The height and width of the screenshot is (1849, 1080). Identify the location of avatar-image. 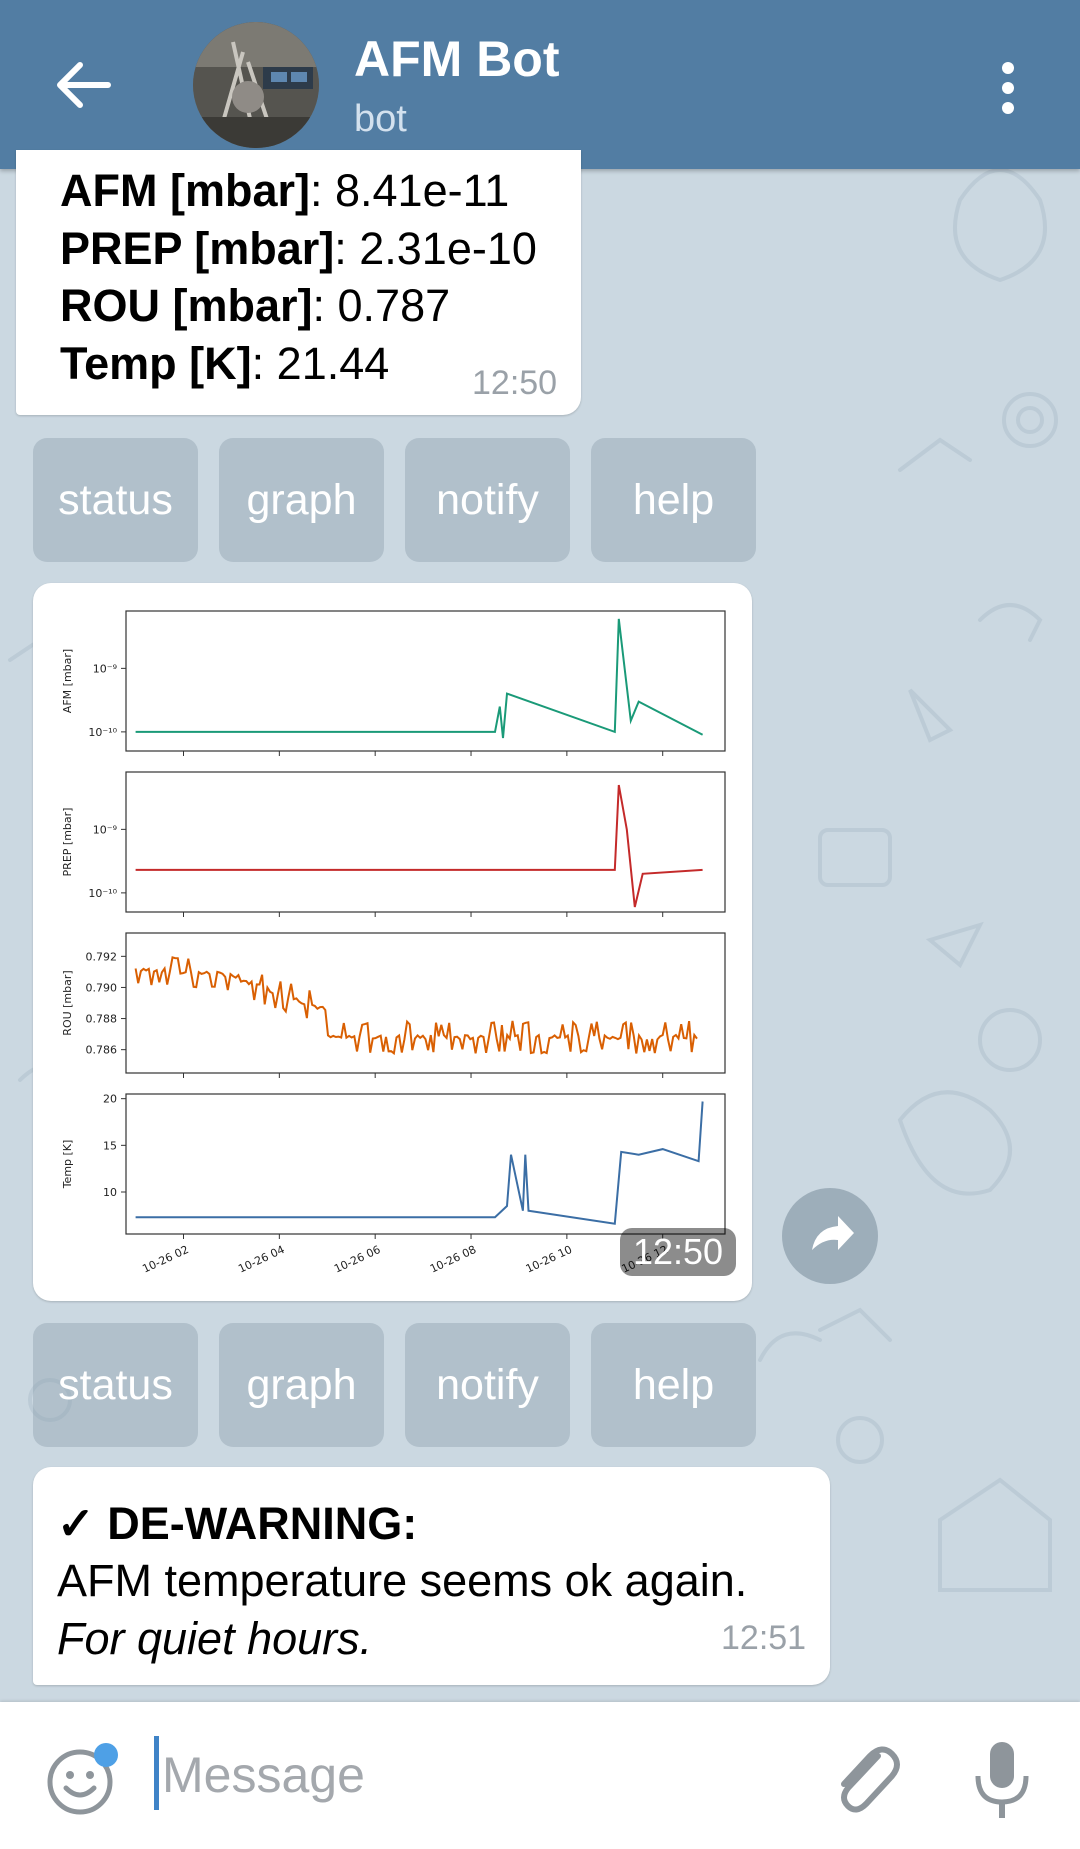
(256, 85).